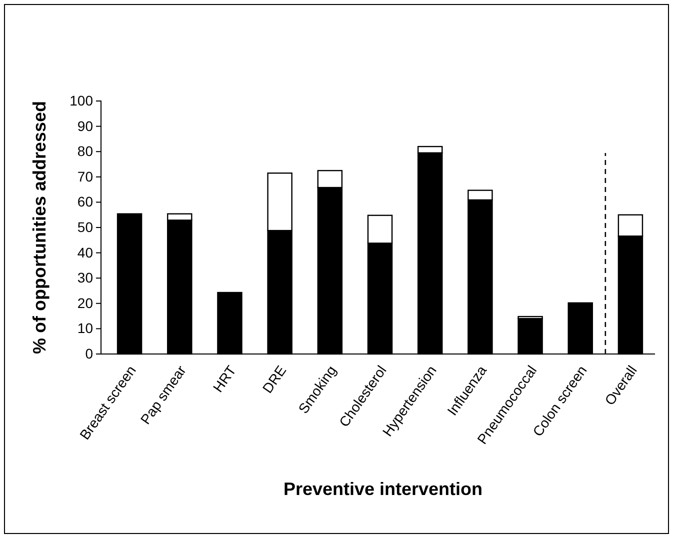  Describe the element at coordinates (85, 202) in the screenshot. I see `y-tick-label: 60` at that location.